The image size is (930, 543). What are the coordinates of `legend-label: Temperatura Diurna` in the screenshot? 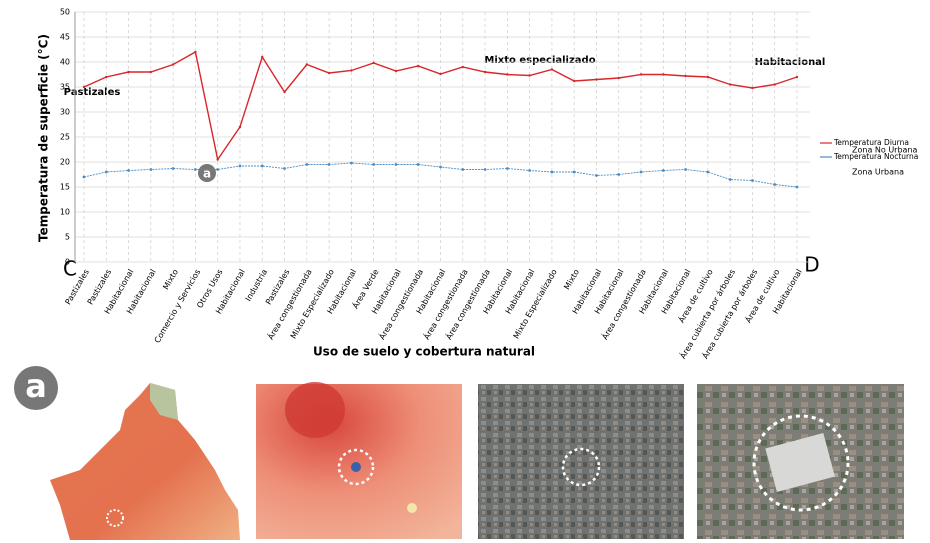 It's located at (871, 142).